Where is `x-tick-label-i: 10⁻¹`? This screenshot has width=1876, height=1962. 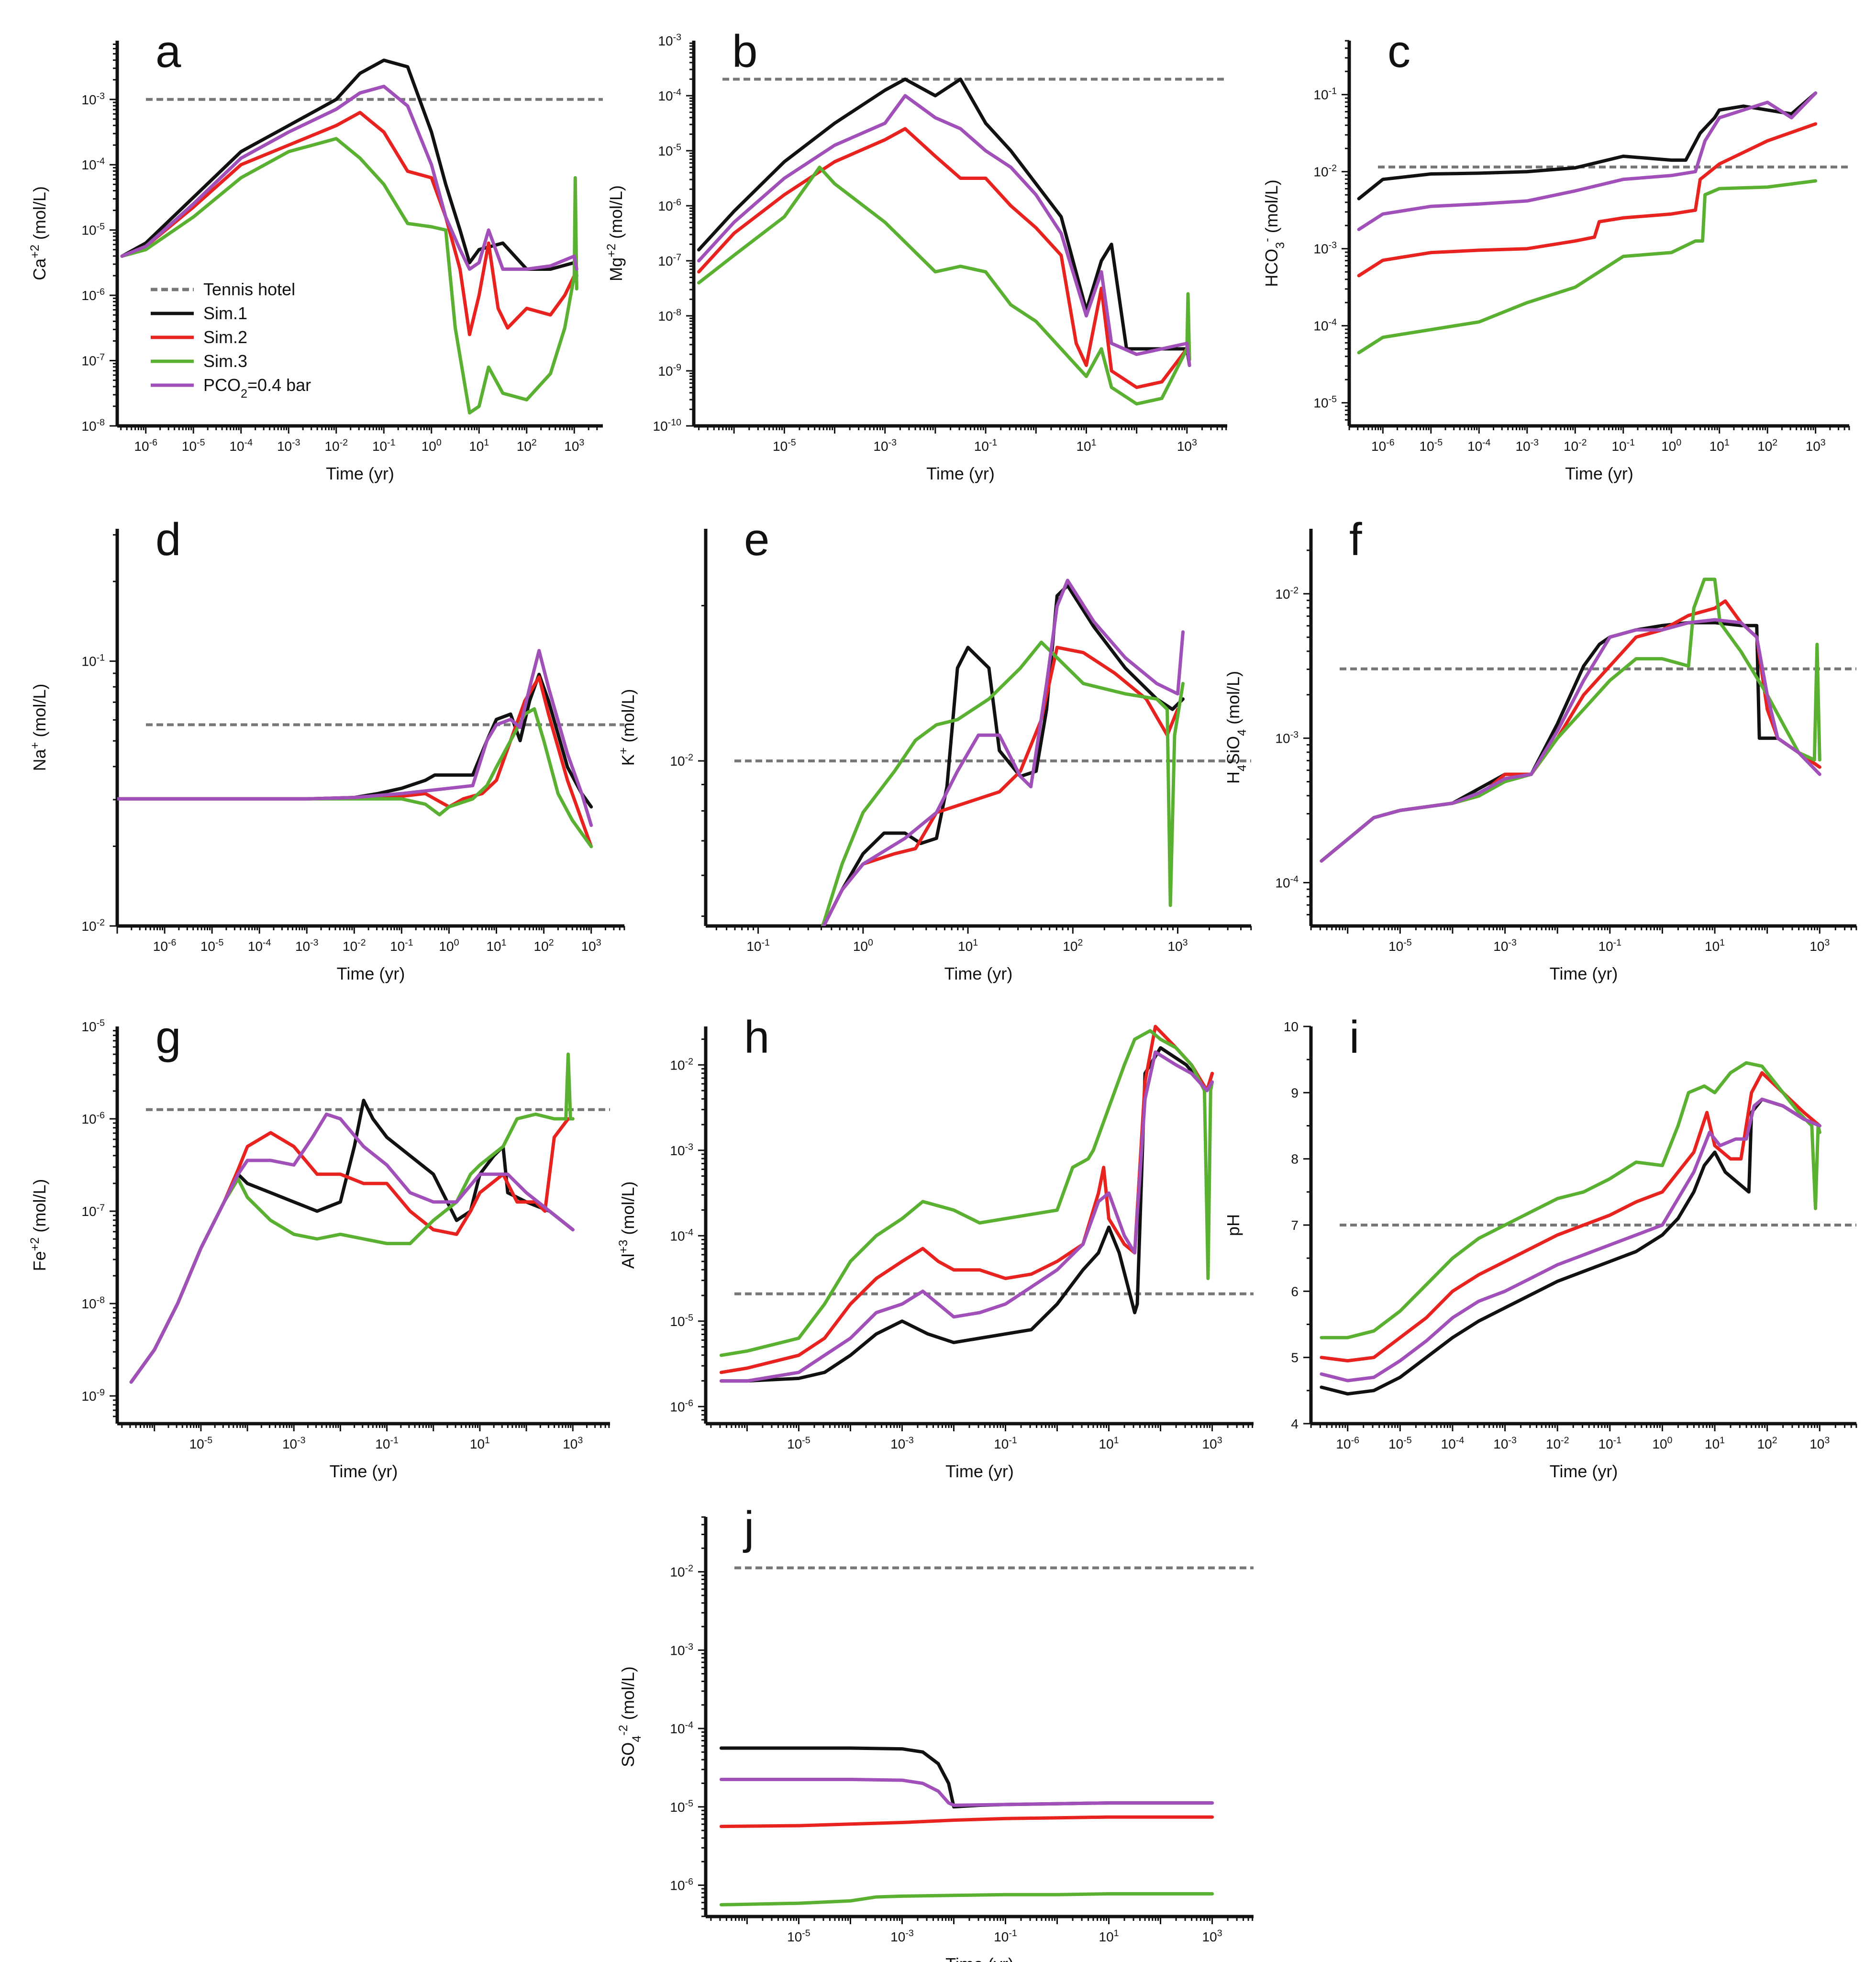
x-tick-label-i: 10⁻¹ is located at coordinates (1610, 1443).